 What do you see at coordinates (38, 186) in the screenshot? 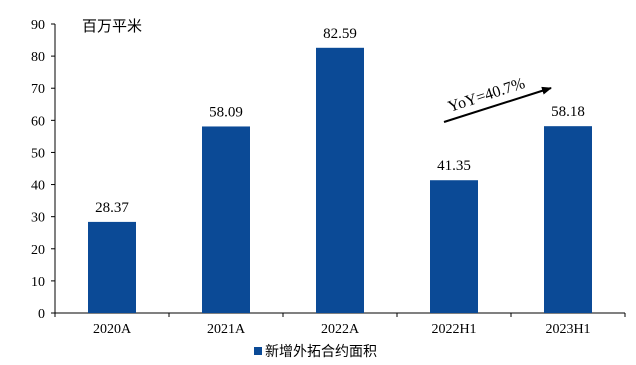
I see `y-tick-label: 40` at bounding box center [38, 186].